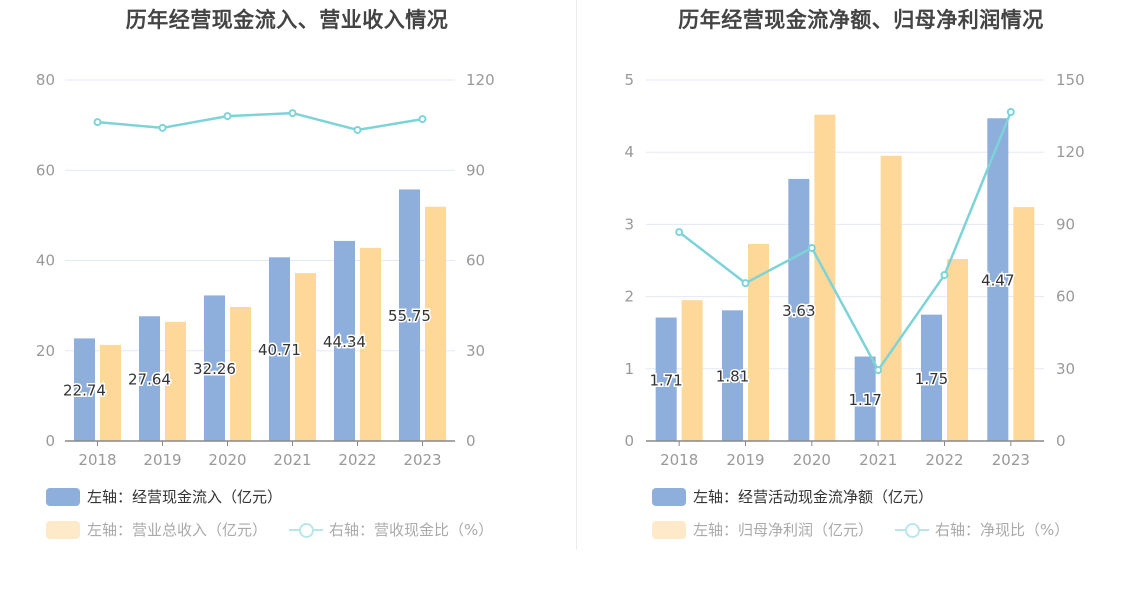 This screenshot has height=589, width=1148. What do you see at coordinates (629, 297) in the screenshot?
I see `left-axis-tick-label: 2` at bounding box center [629, 297].